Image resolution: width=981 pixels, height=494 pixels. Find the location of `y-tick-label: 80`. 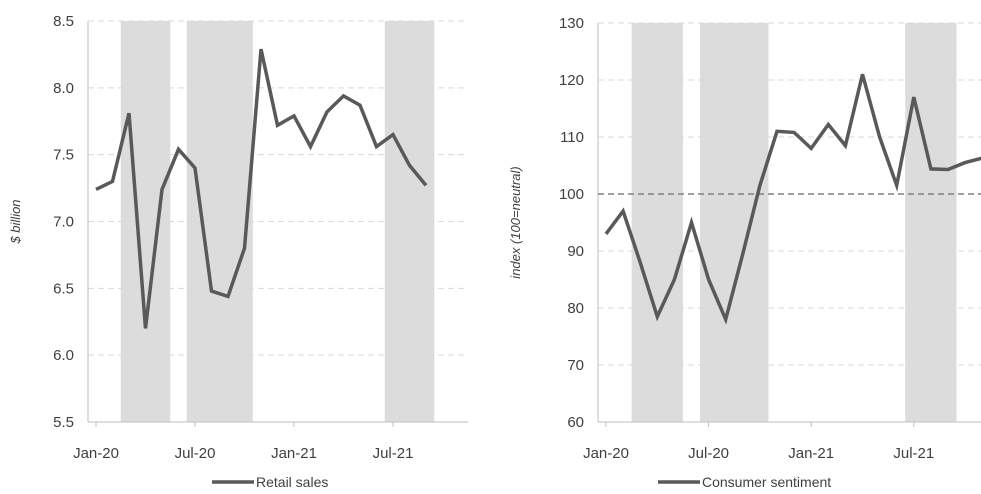

y-tick-label: 80 is located at coordinates (575, 308).